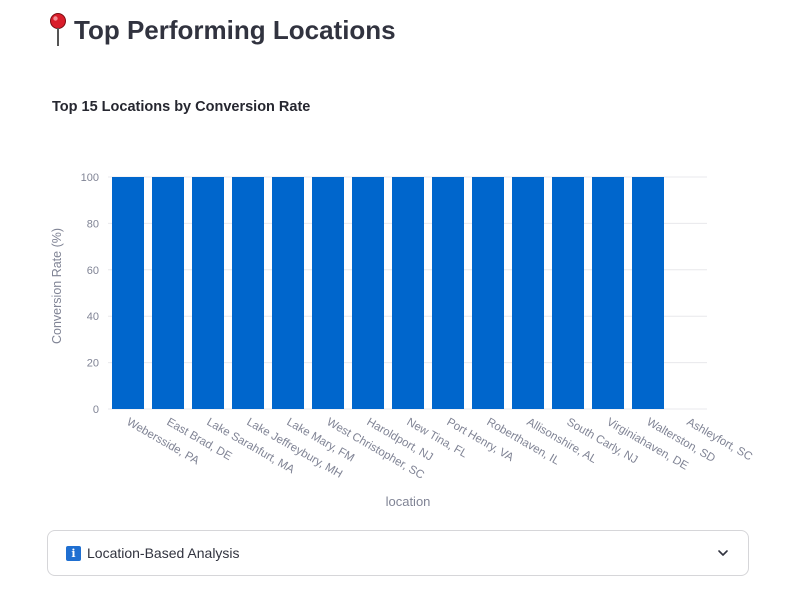 The image size is (786, 612). I want to click on information-icon: i, so click(73, 553).